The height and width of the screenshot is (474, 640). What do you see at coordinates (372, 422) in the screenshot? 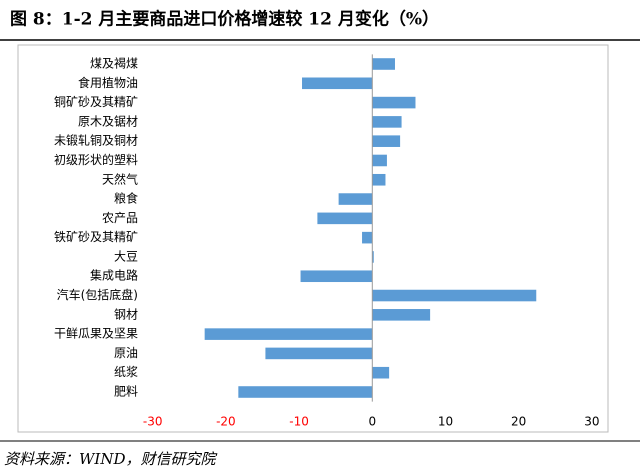
I see `x-tick-label: 0` at bounding box center [372, 422].